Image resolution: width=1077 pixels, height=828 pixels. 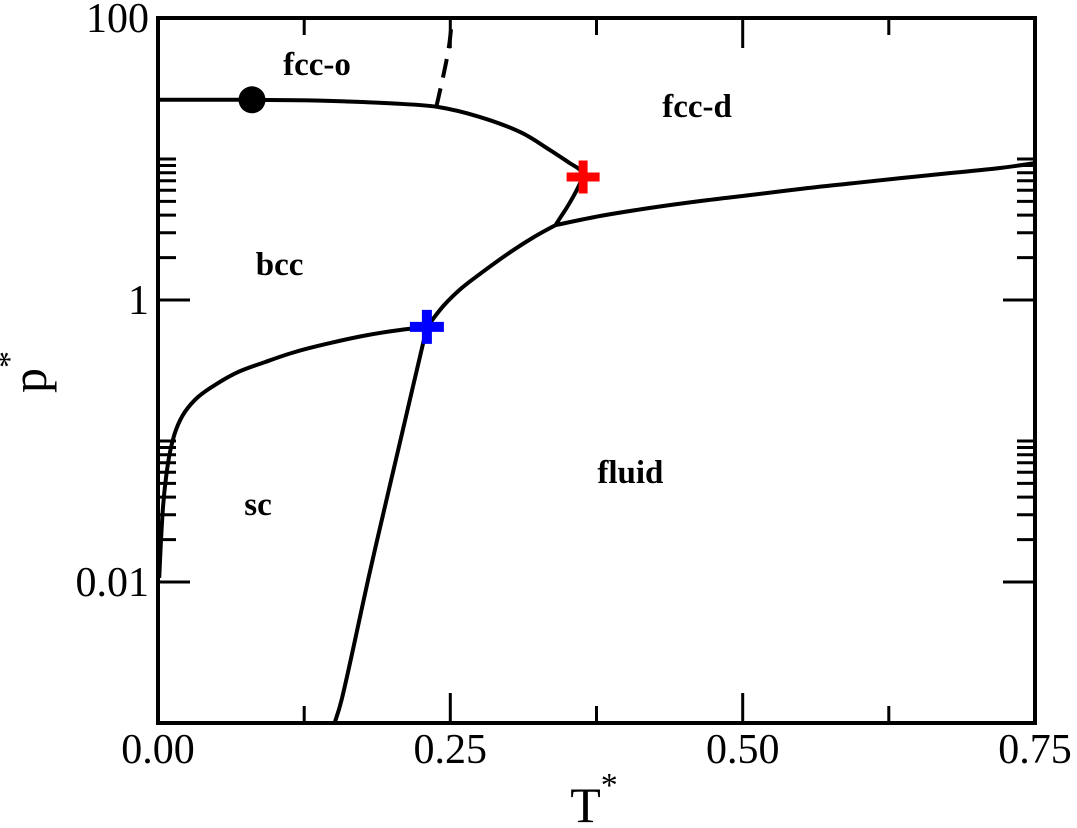 I want to click on curve-sc-bcc-boundary, so click(x=292, y=451).